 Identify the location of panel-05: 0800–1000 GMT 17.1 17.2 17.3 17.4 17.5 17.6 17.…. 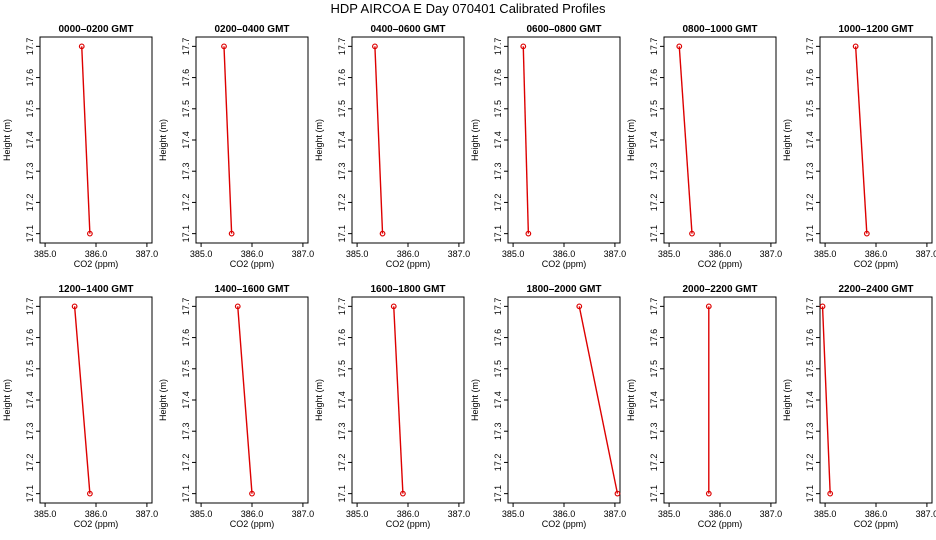
(704, 146).